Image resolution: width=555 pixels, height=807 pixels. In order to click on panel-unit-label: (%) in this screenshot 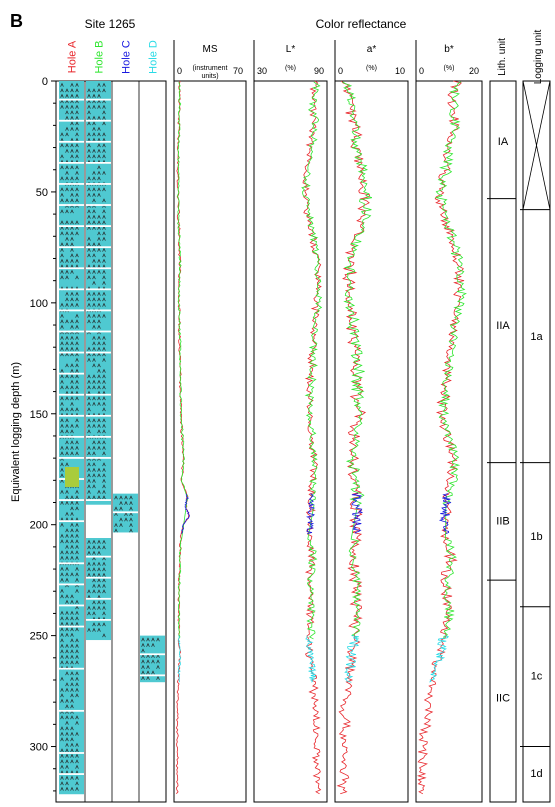, I will do `click(371, 68)`.